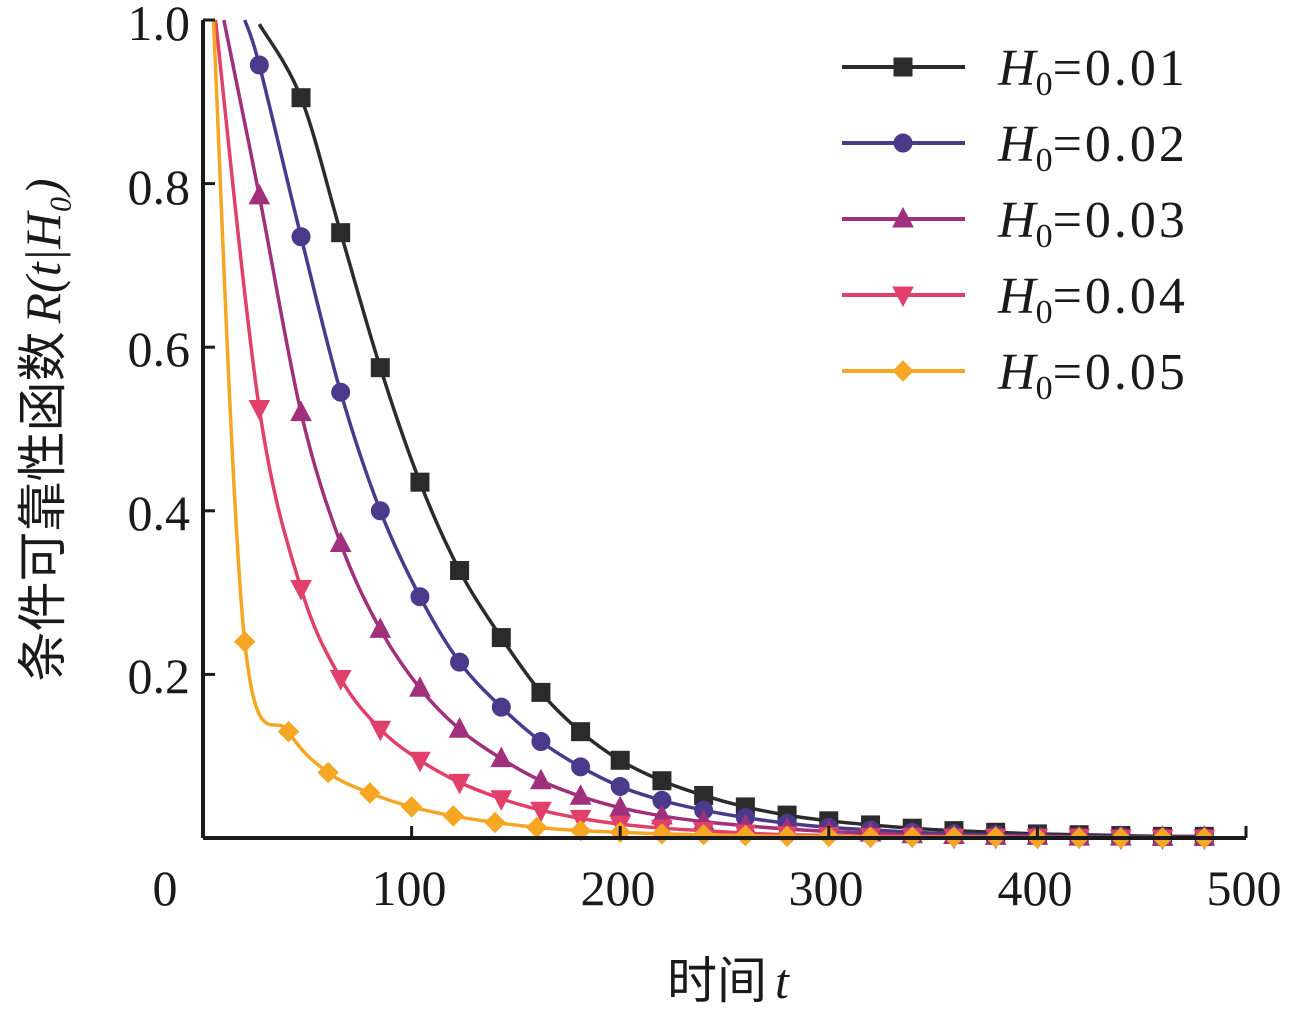 This screenshot has height=1009, width=1292. What do you see at coordinates (1017, 372) in the screenshot?
I see `legend-label-var-5: H` at bounding box center [1017, 372].